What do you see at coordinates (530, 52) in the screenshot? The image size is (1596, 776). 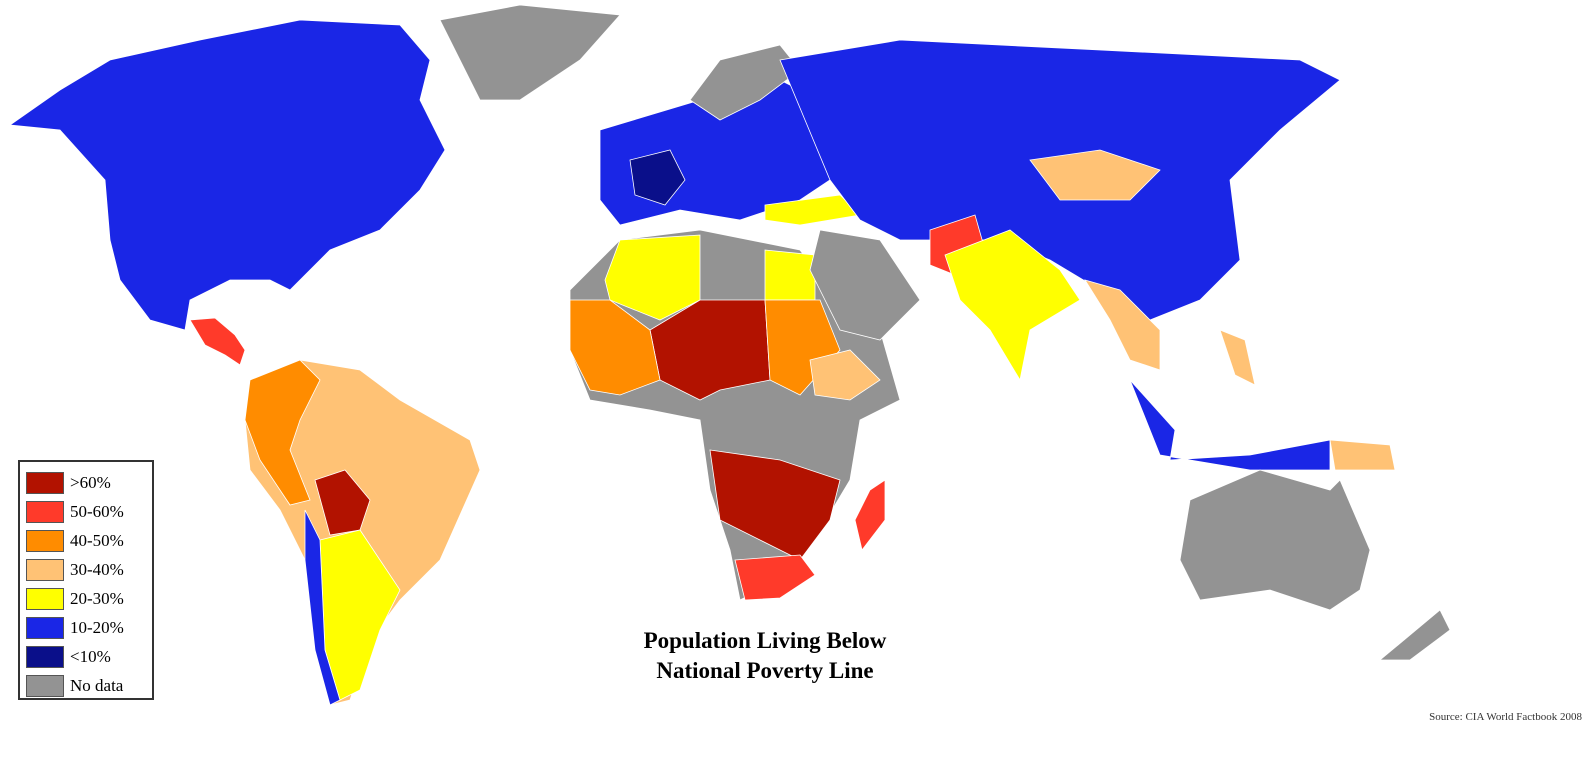 I see `greenland` at bounding box center [530, 52].